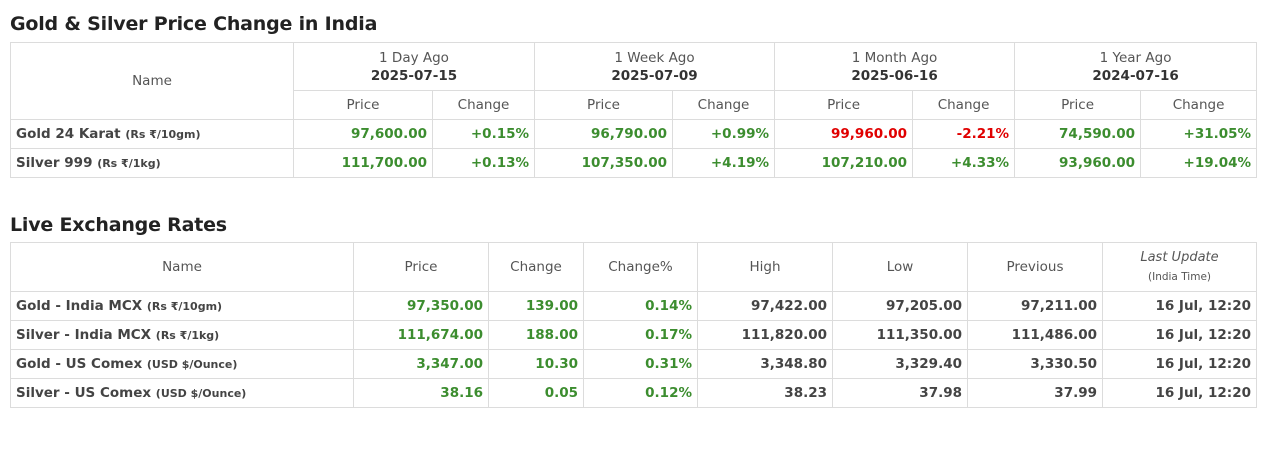 Image resolution: width=1265 pixels, height=454 pixels. What do you see at coordinates (724, 163) in the screenshot?
I see `change-cell: +4.19%` at bounding box center [724, 163].